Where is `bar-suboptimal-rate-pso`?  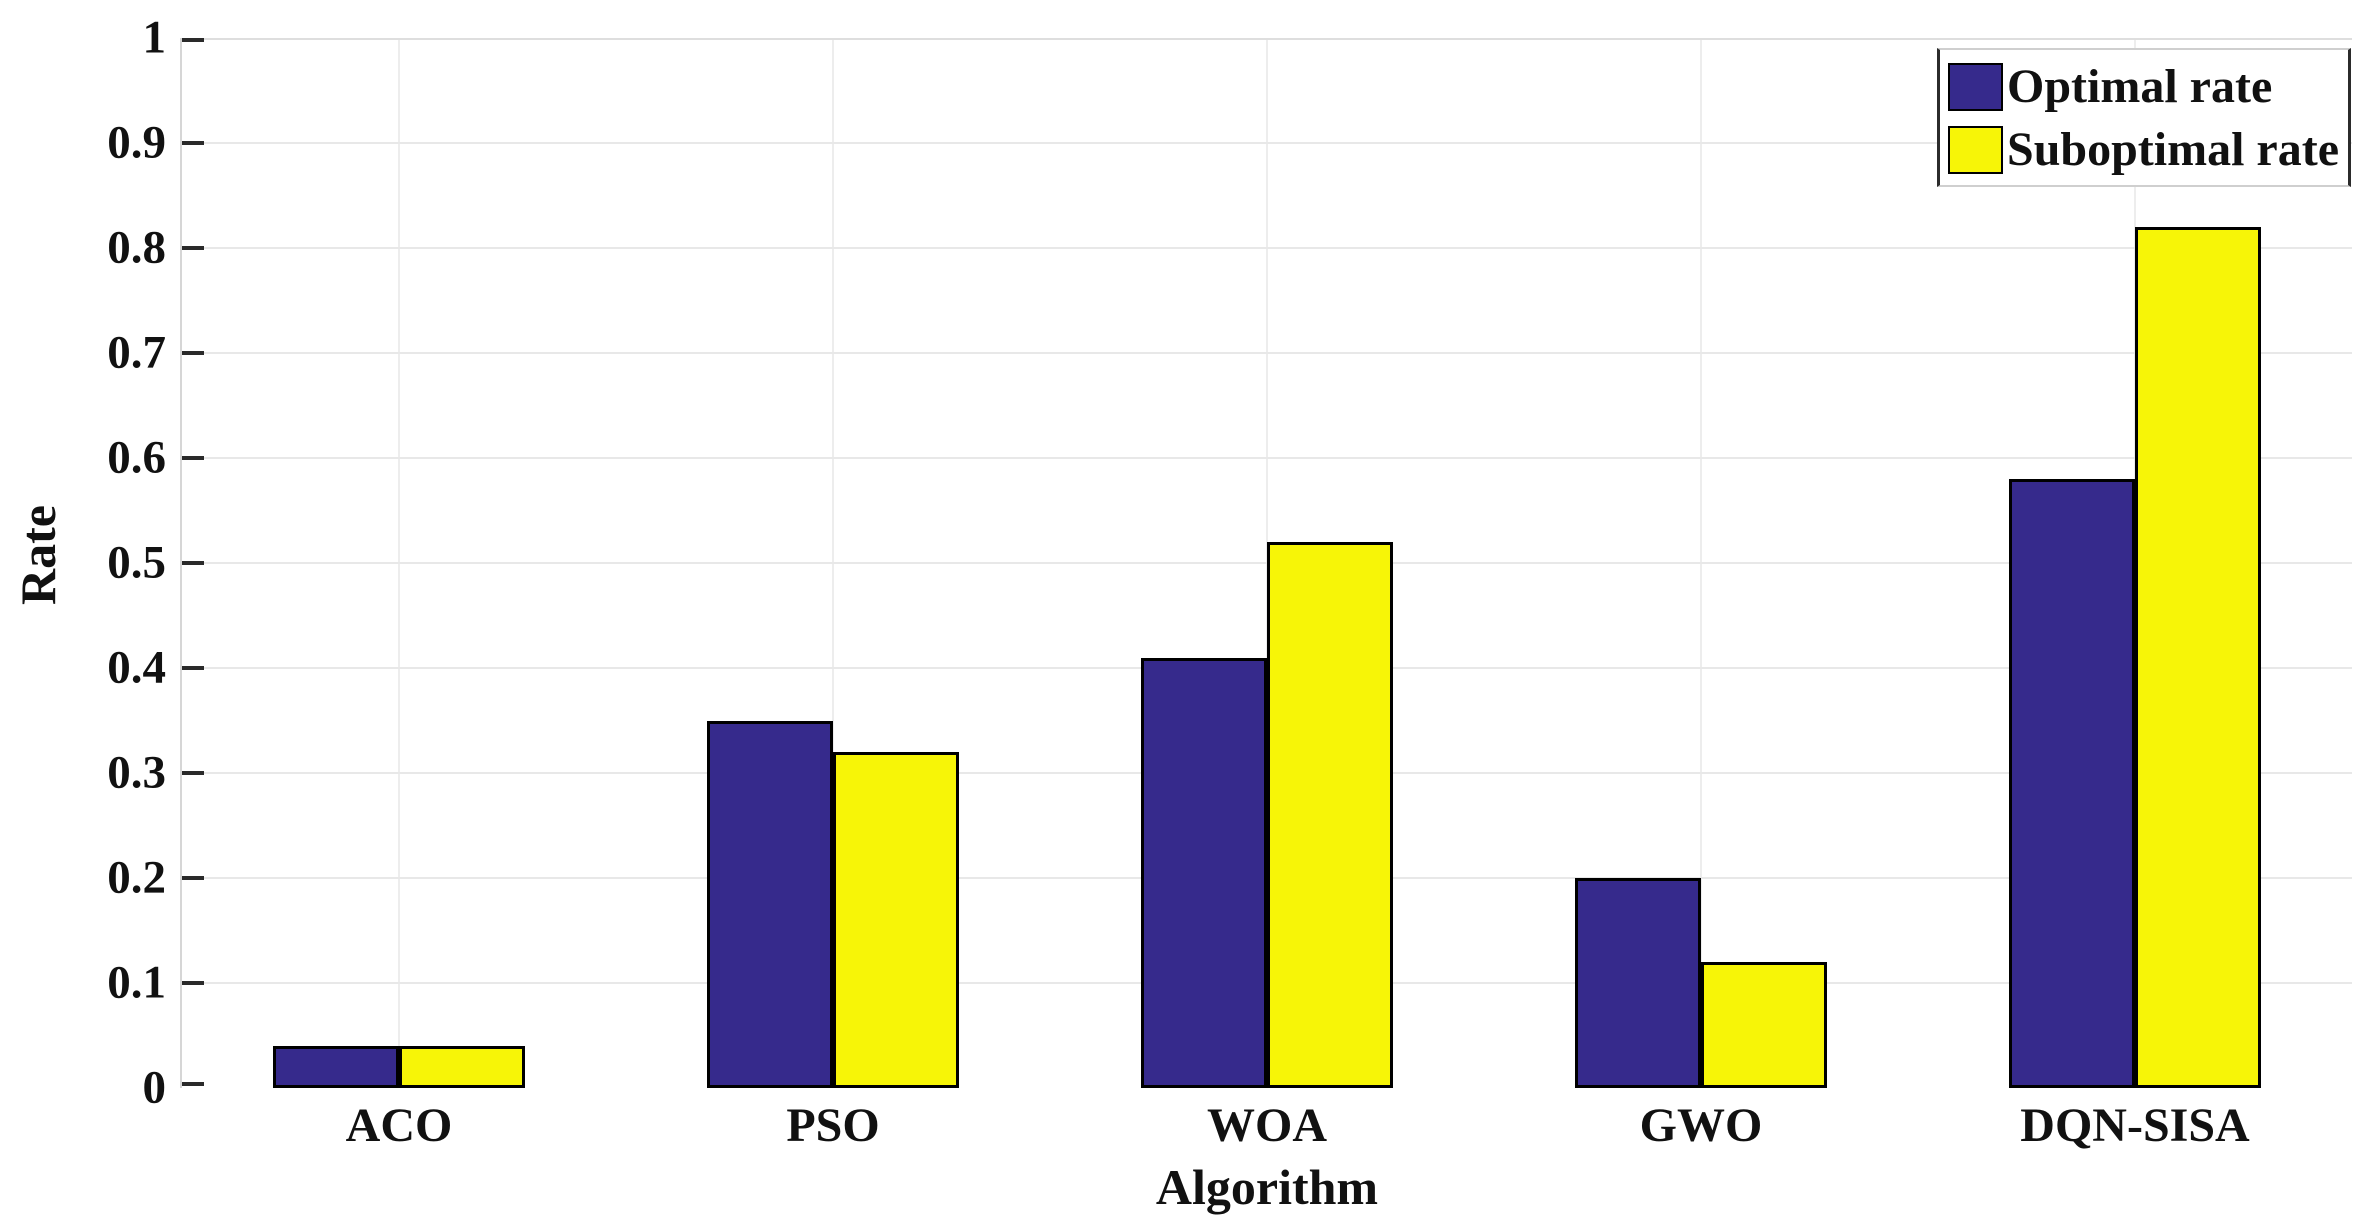 bar-suboptimal-rate-pso is located at coordinates (896, 920).